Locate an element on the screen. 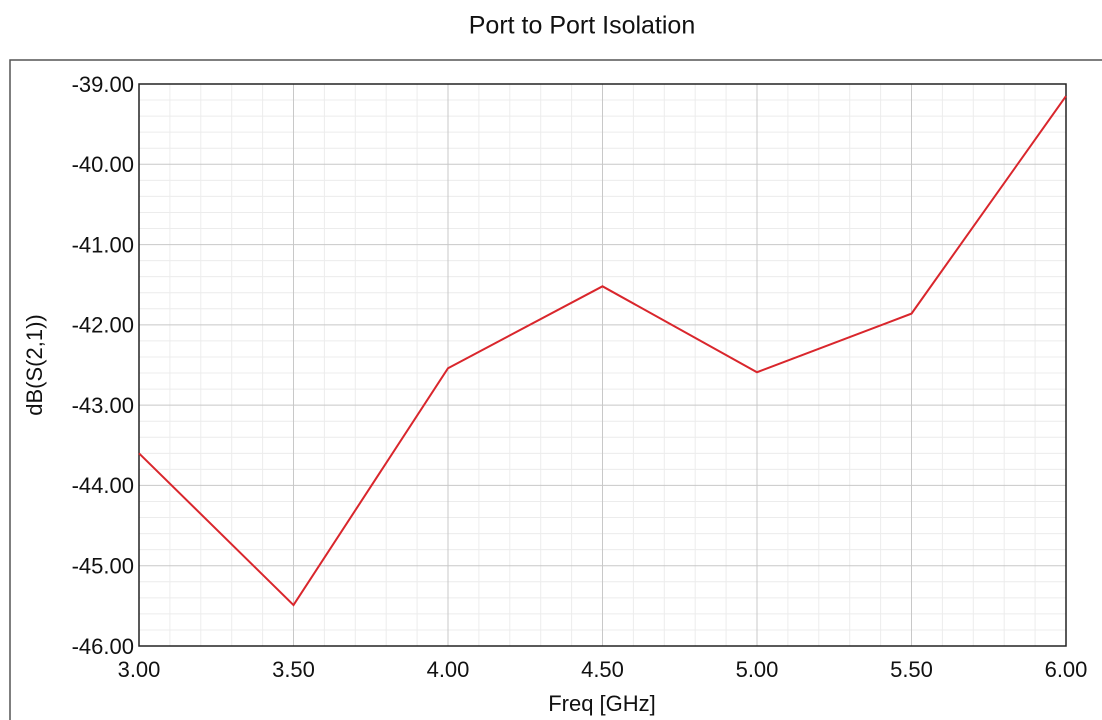 The height and width of the screenshot is (720, 1102). y-tick-label: -40.00 is located at coordinates (103, 164).